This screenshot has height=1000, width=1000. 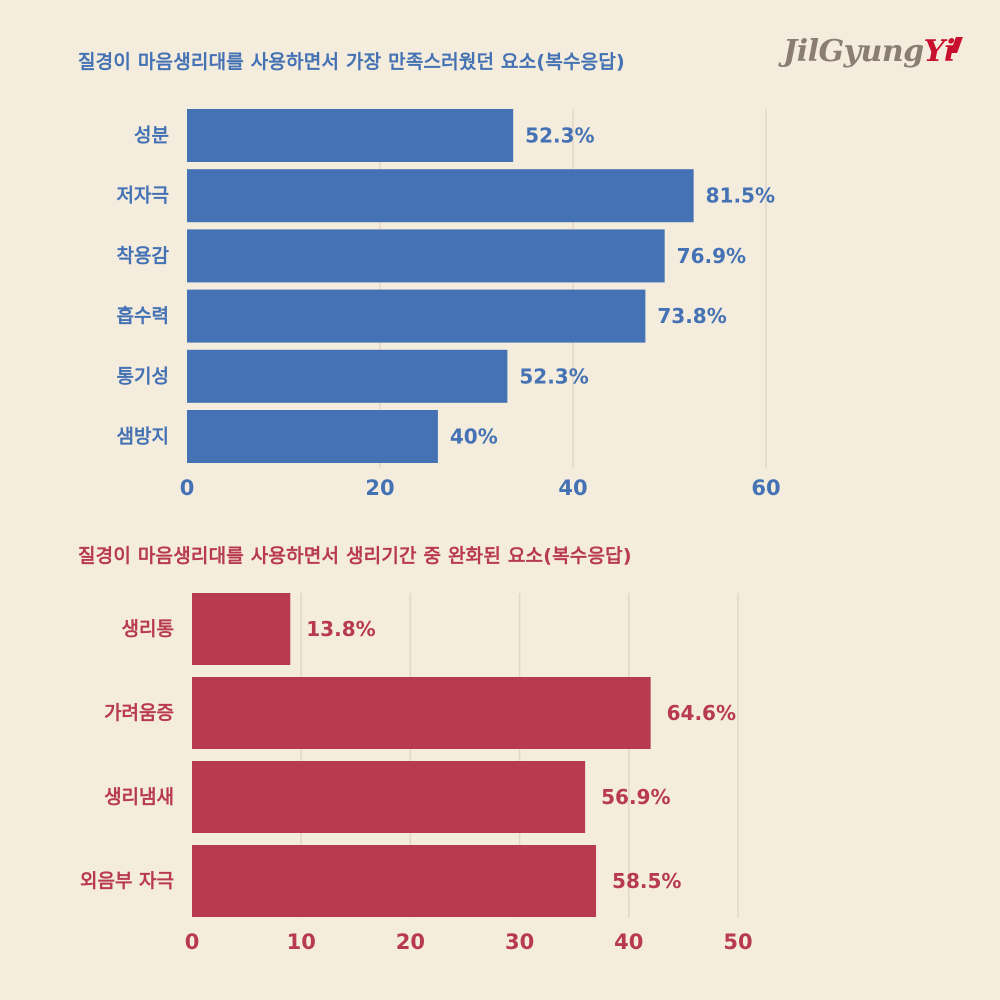 I want to click on value-label: 81.5%, so click(x=740, y=196).